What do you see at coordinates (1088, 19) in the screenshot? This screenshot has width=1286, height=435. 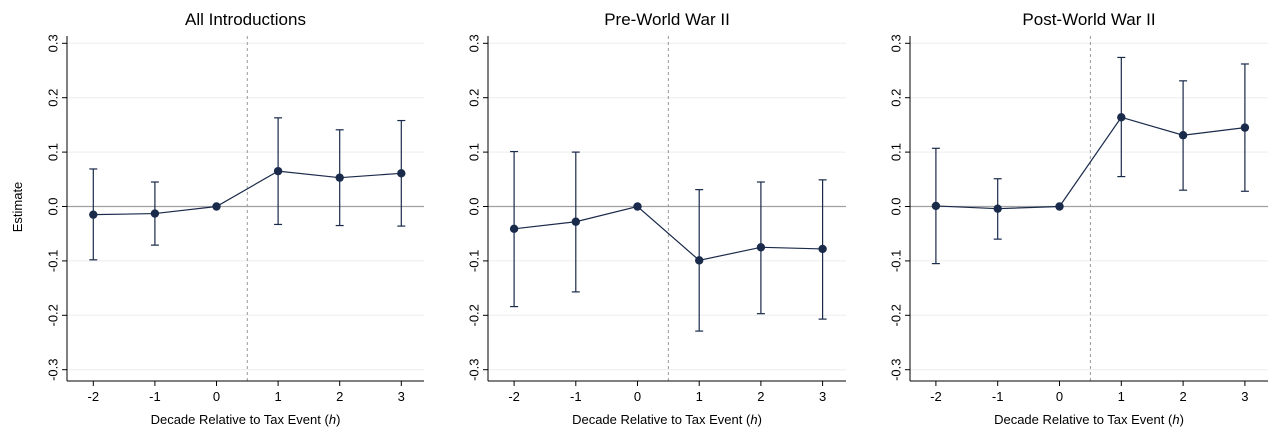 I see `panel-title: Post-World War II` at bounding box center [1088, 19].